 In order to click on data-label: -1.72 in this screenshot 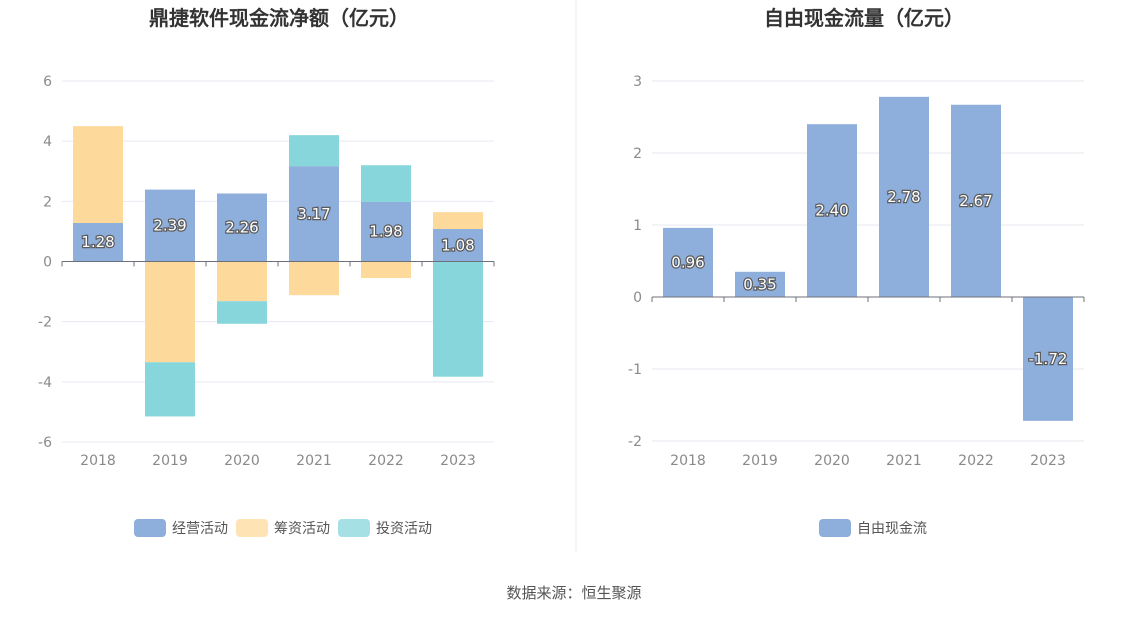, I will do `click(1048, 359)`.